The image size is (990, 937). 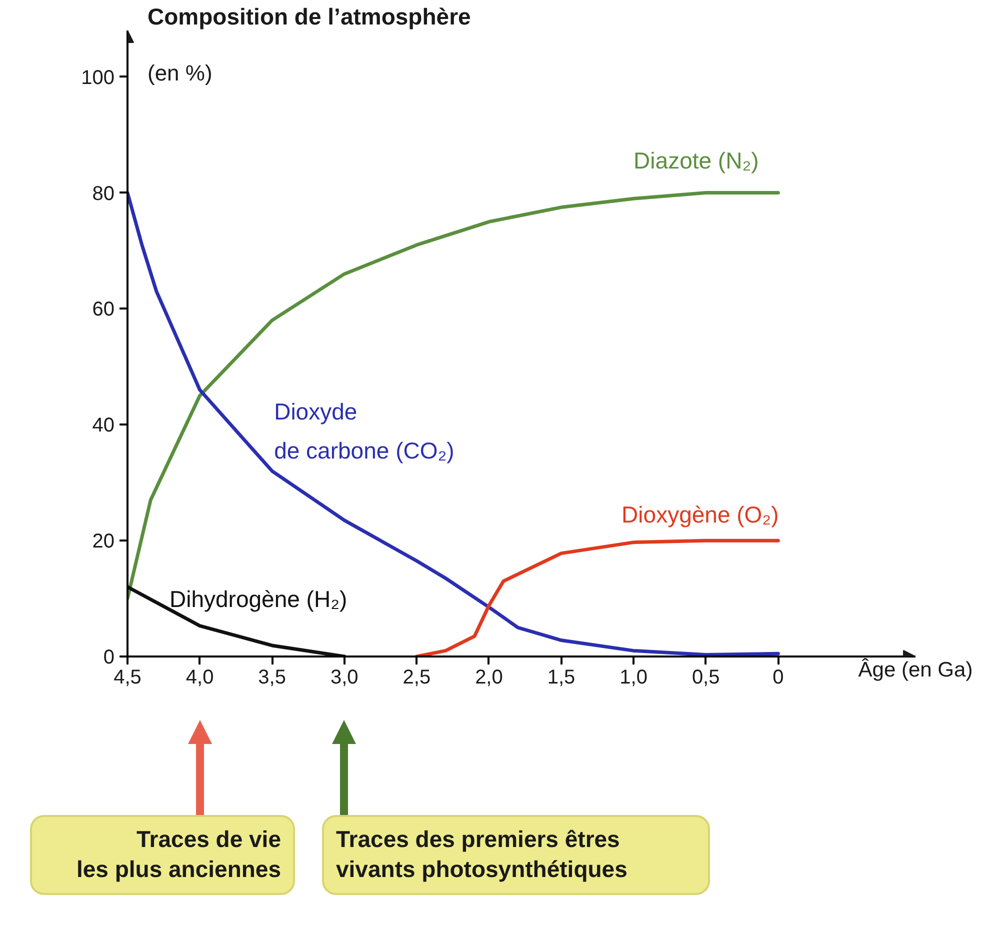 I want to click on series-label: Dioxygène (O₂), so click(x=700, y=514).